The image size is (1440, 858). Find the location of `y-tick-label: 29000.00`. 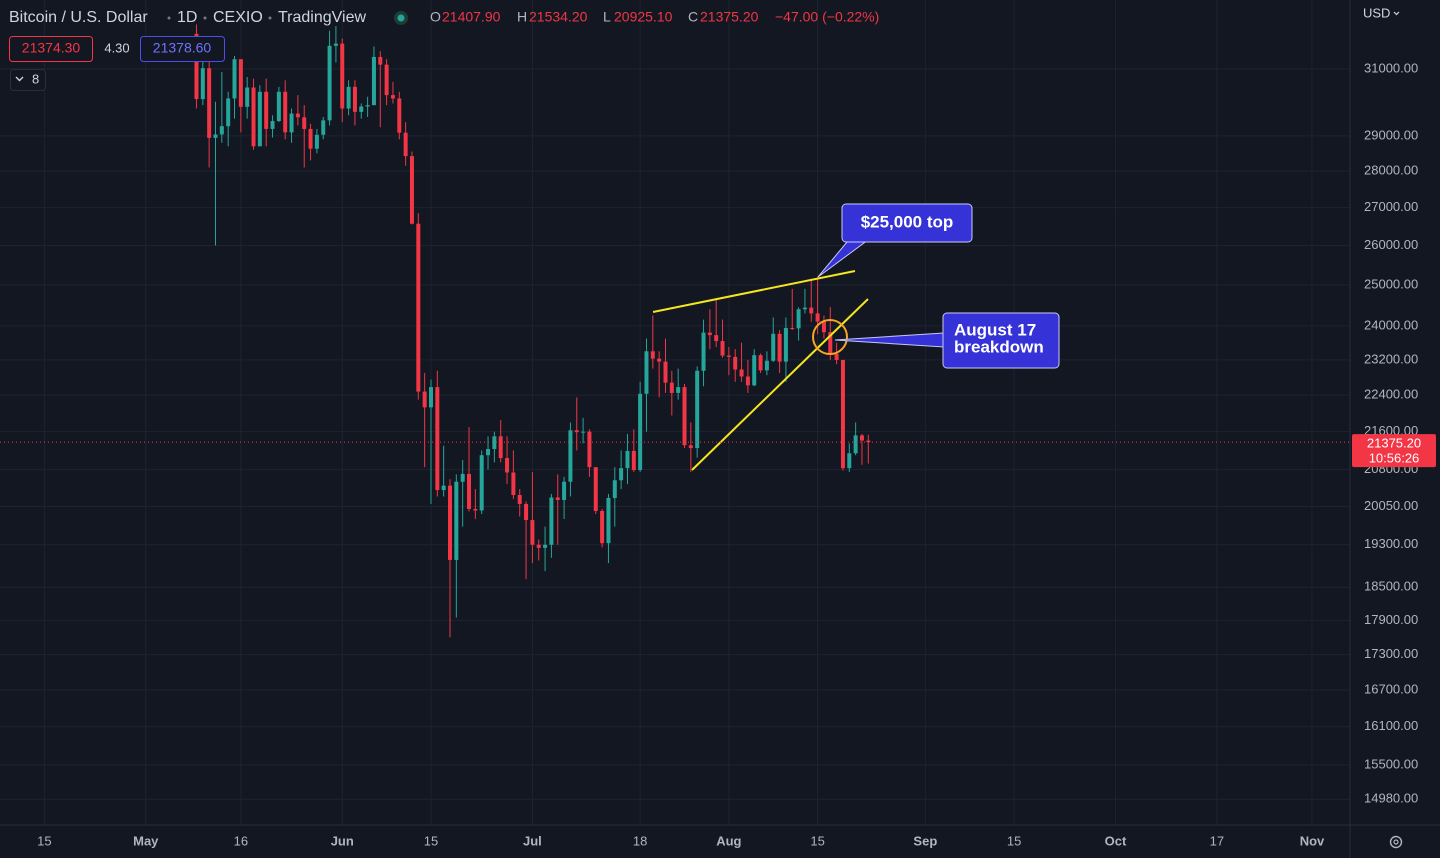

y-tick-label: 29000.00 is located at coordinates (1391, 134).